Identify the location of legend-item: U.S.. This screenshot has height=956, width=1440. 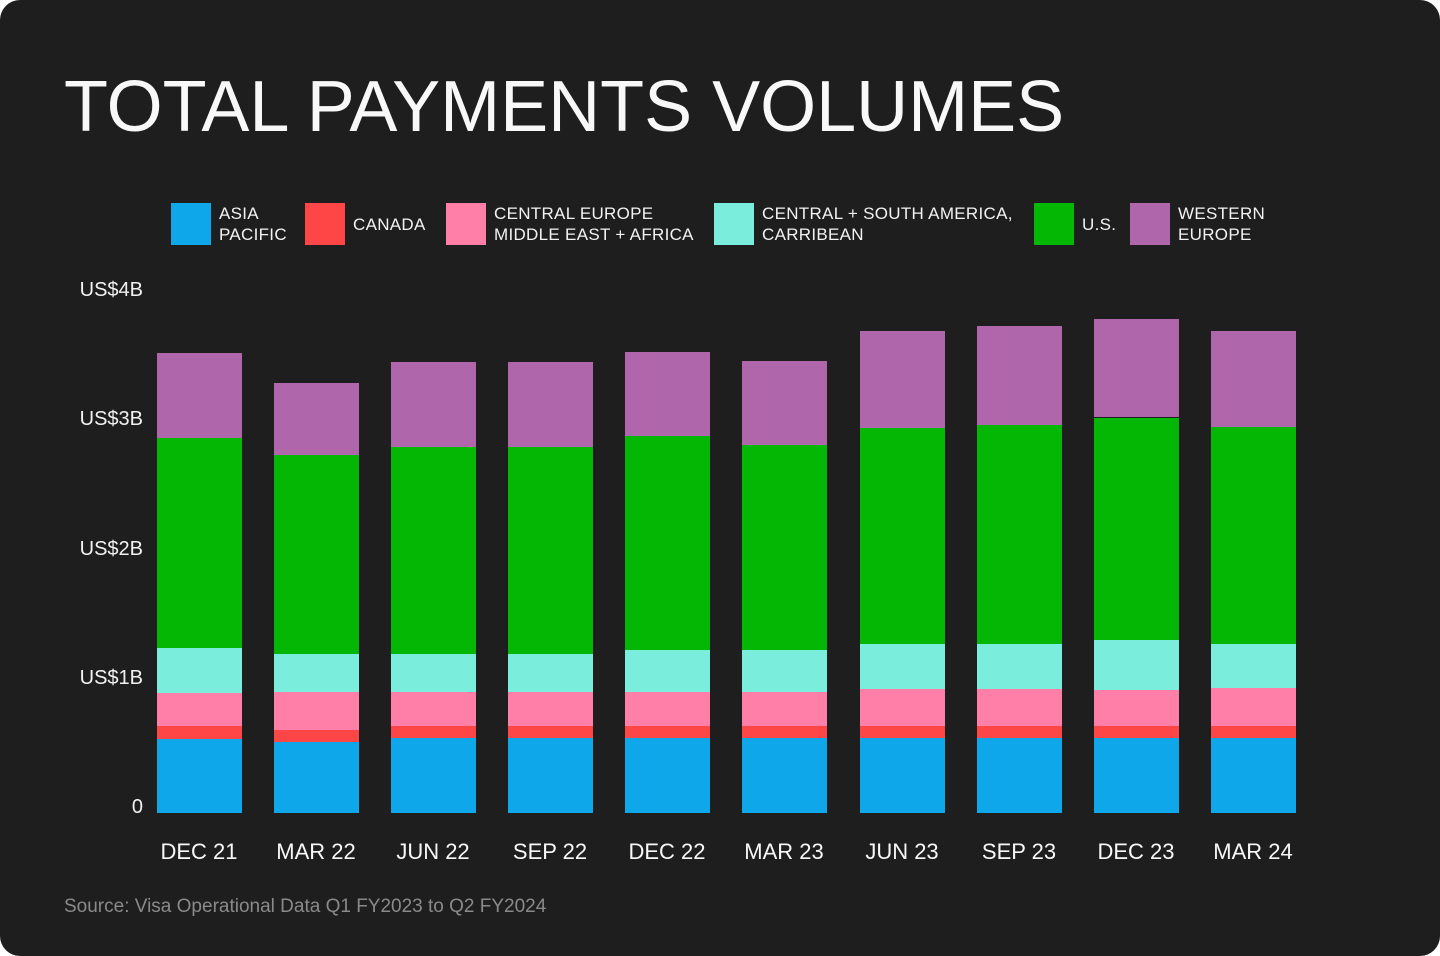
(1075, 224).